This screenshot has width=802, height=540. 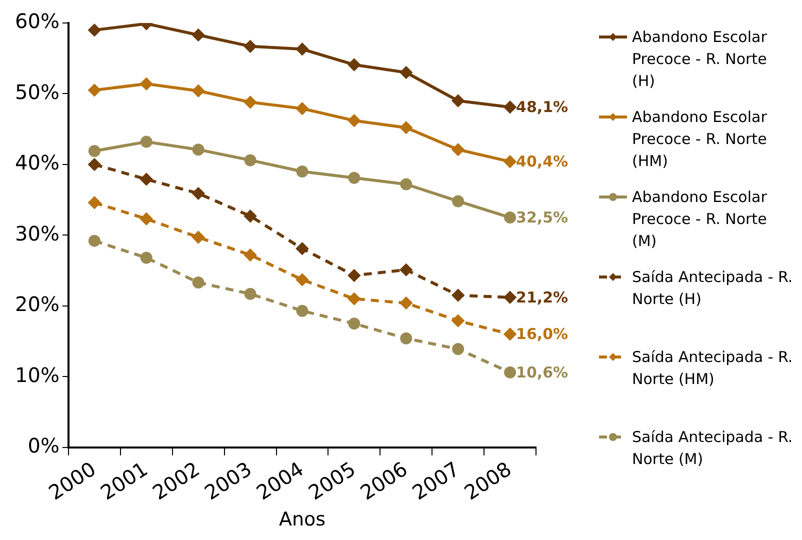 What do you see at coordinates (700, 219) in the screenshot?
I see `legend-label: Abandono Escolar Precoce - R. Norte (M)` at bounding box center [700, 219].